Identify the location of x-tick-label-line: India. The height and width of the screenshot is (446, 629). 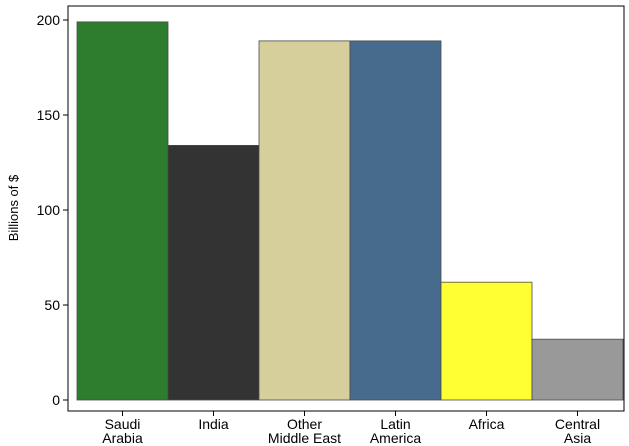
(213, 424).